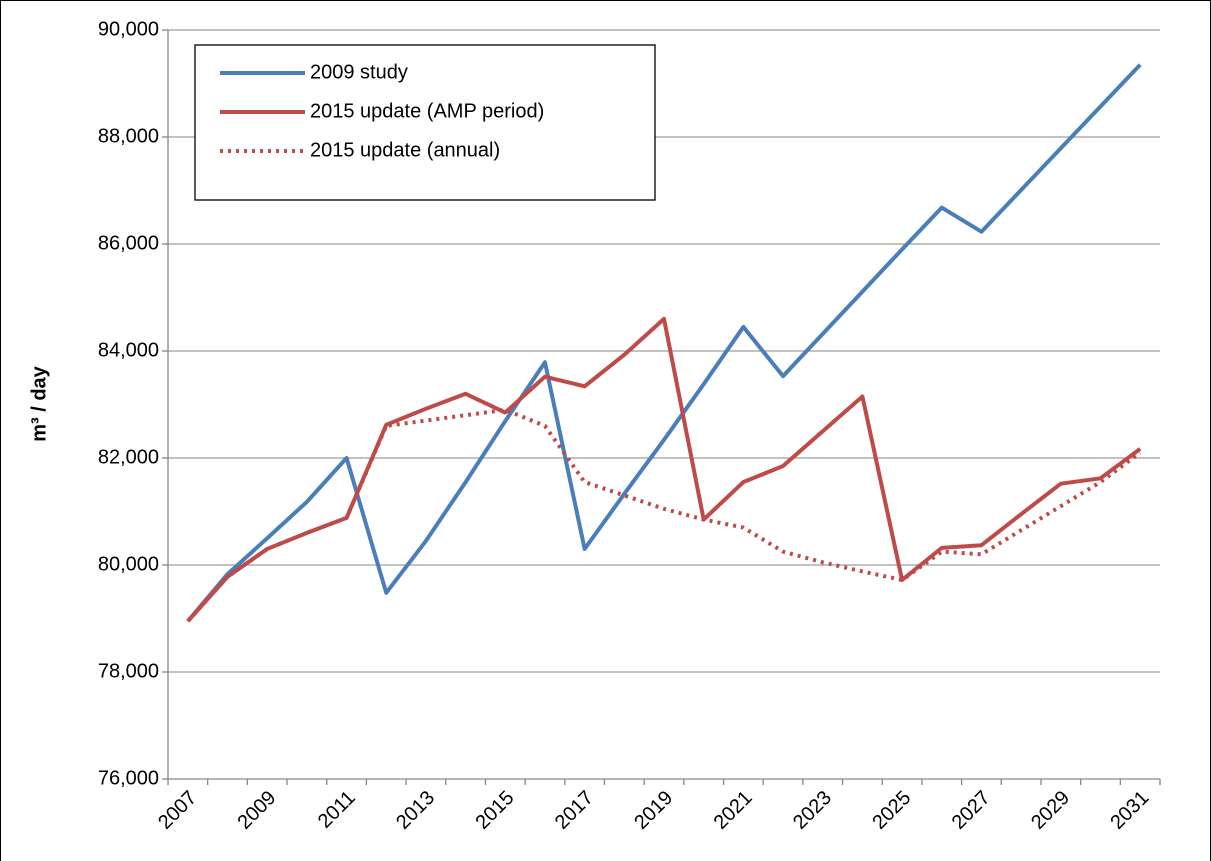 This screenshot has width=1211, height=861. I want to click on x-tick-label: 2009, so click(256, 810).